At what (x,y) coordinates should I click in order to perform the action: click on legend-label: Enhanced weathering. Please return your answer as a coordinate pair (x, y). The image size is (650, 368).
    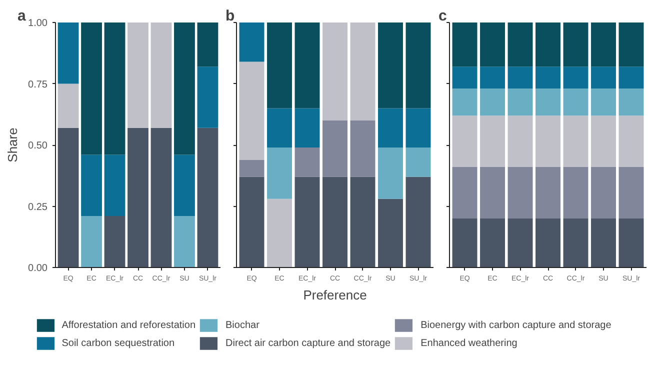
    Looking at the image, I should click on (469, 343).